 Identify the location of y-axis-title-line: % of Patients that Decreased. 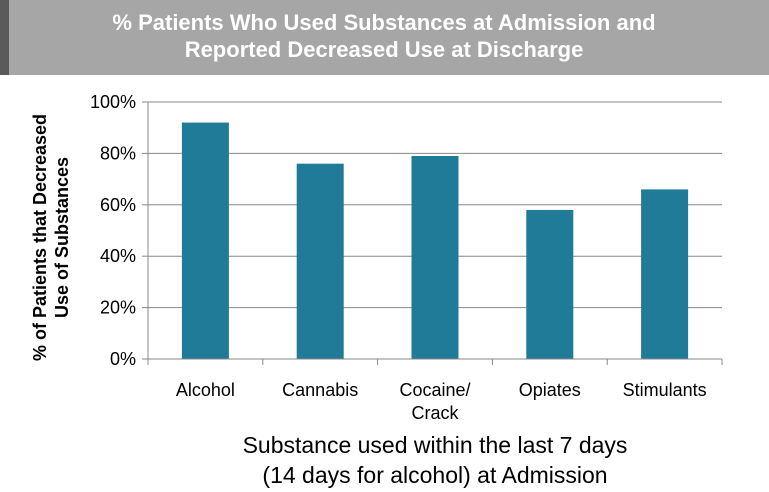
(40, 237).